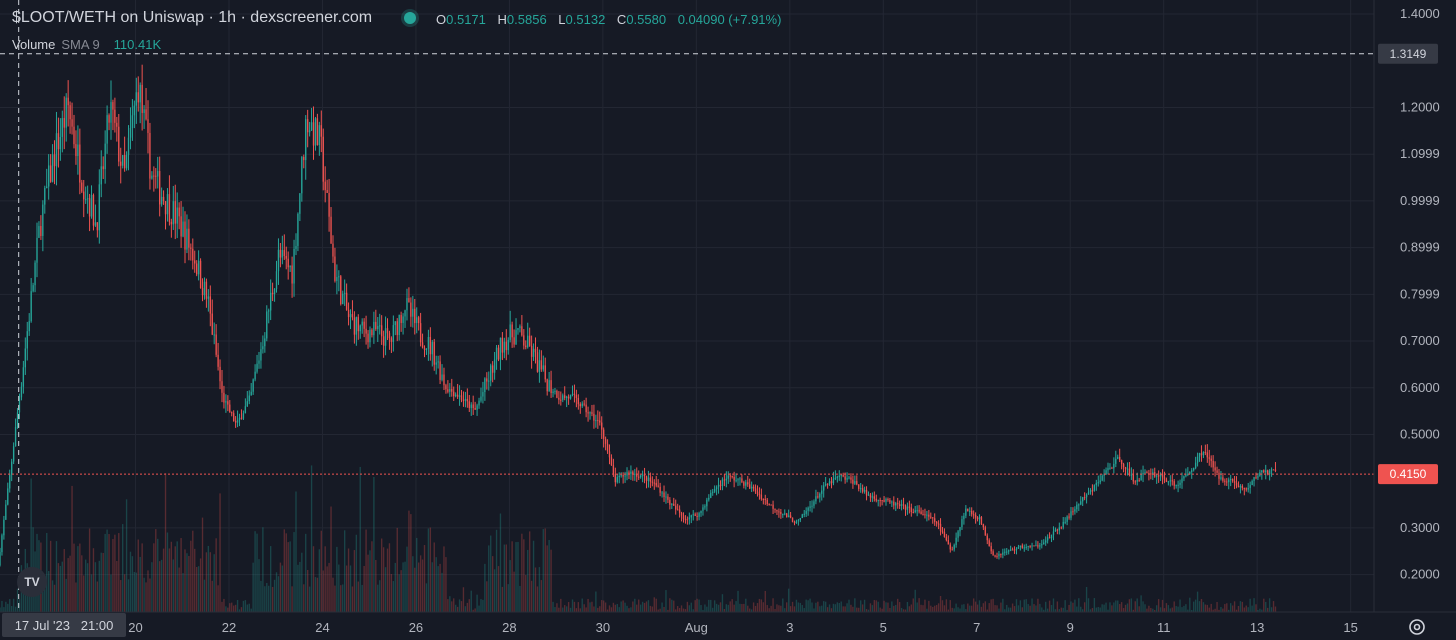 The height and width of the screenshot is (640, 1456). What do you see at coordinates (1417, 627) in the screenshot?
I see `gear-icon` at bounding box center [1417, 627].